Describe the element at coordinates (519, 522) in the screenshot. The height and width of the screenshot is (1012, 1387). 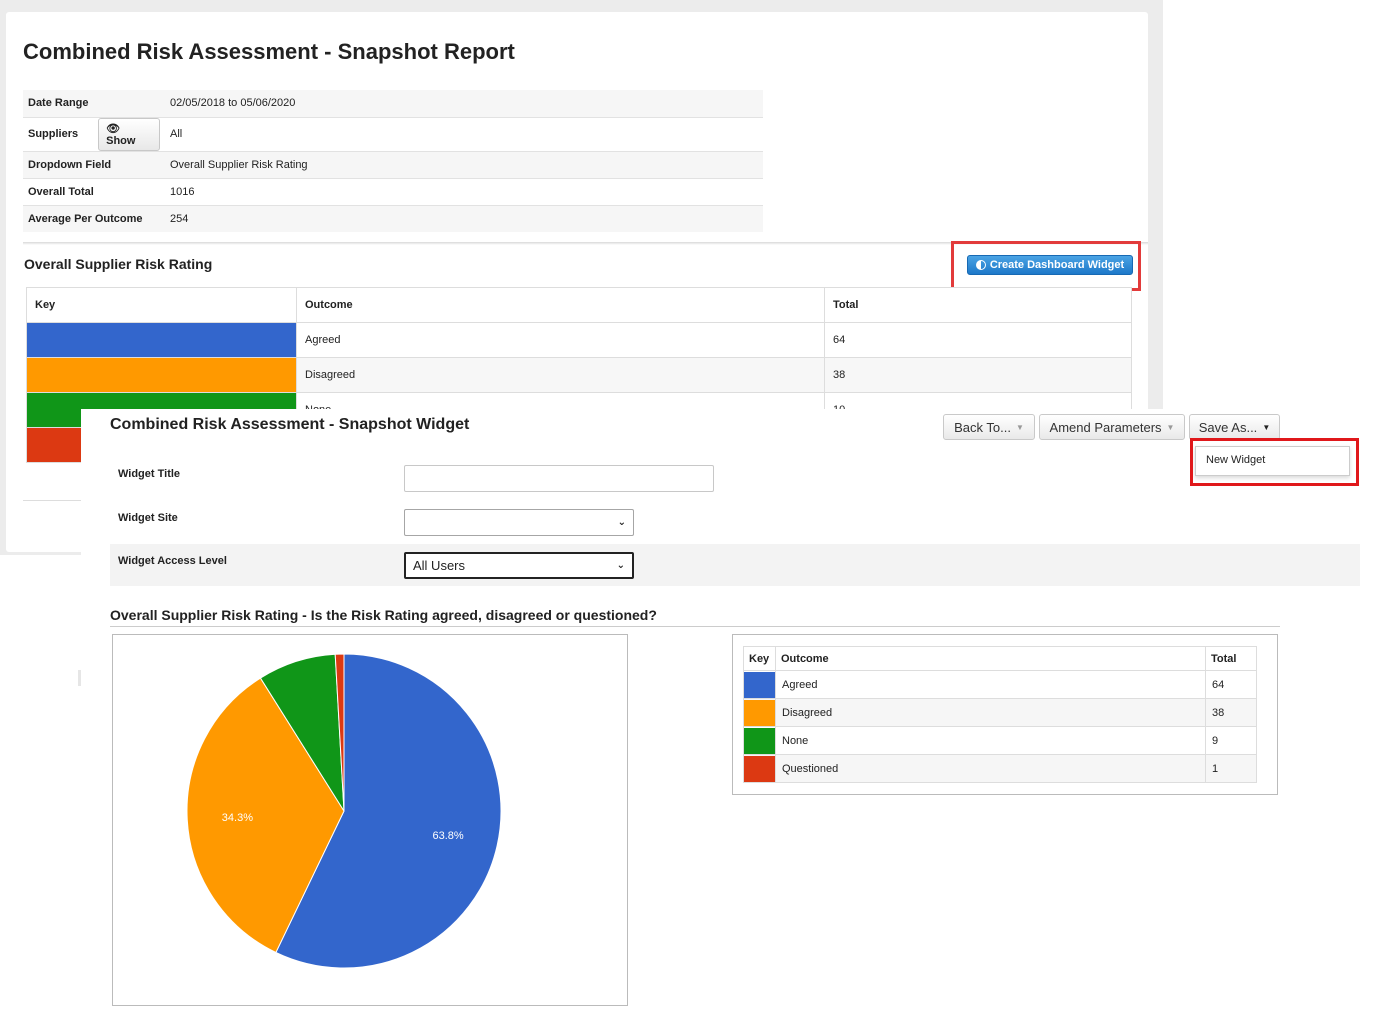
I see `widget-site-select: ⌄` at that location.